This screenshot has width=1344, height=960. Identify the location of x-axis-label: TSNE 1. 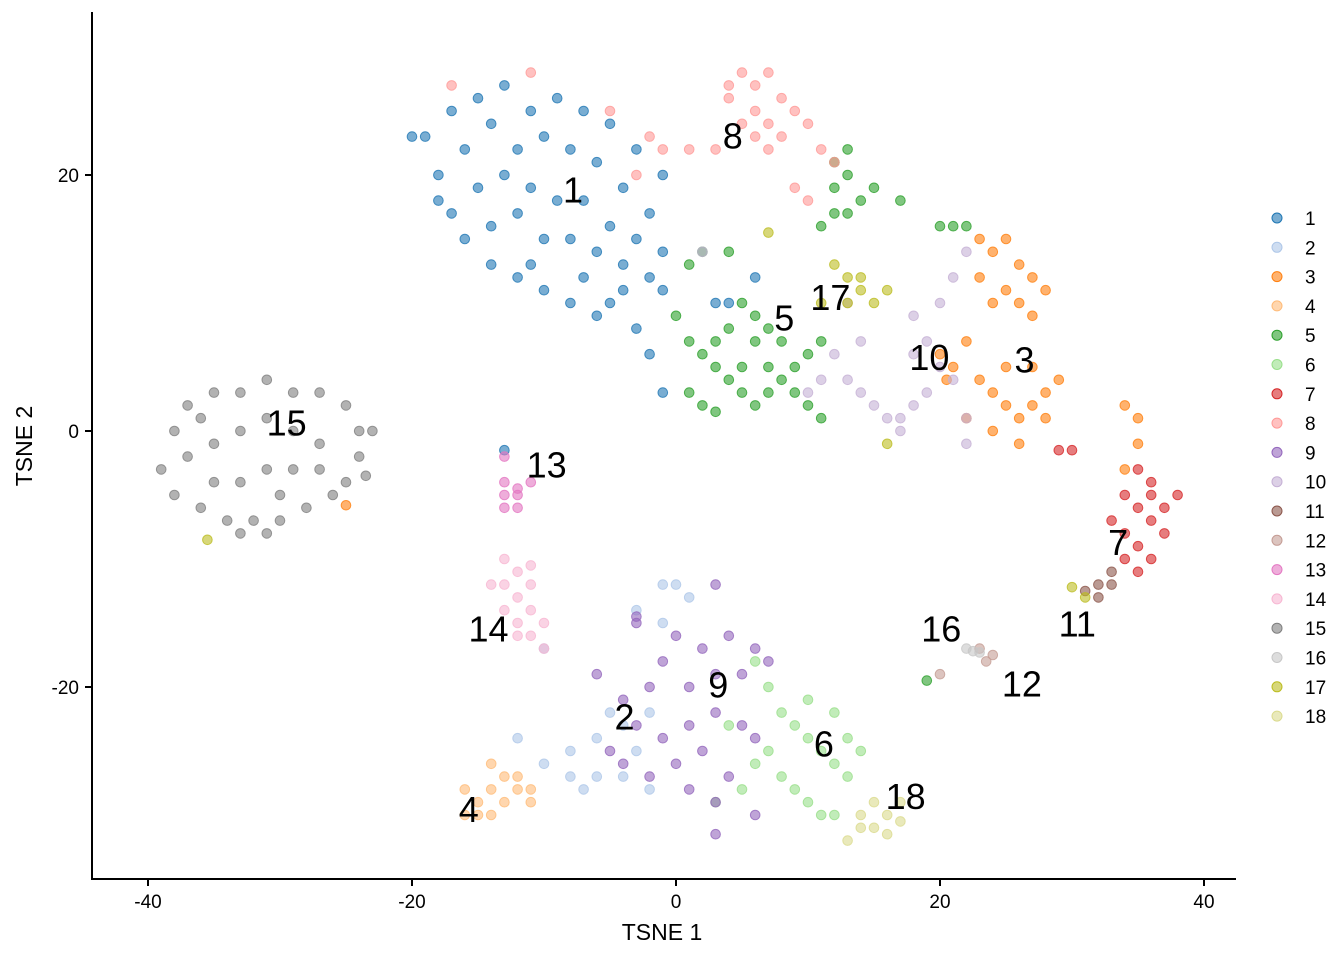
(662, 932).